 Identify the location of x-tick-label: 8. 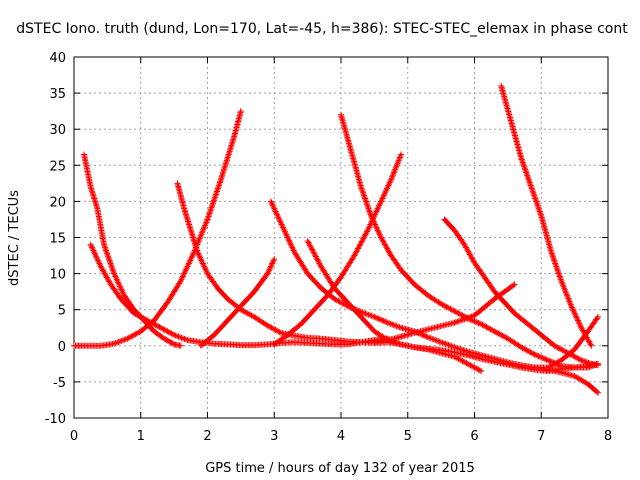
(608, 436).